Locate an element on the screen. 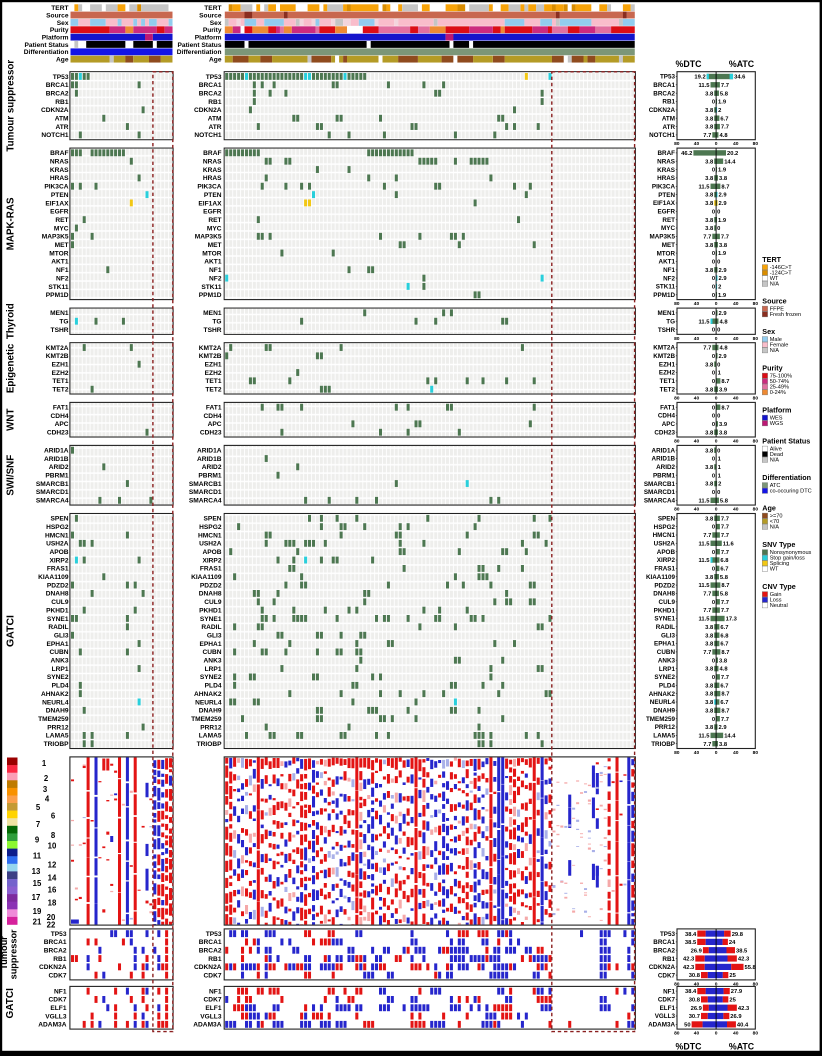 The width and height of the screenshot is (822, 1056). svg-text: TET1 is located at coordinates (213, 381).